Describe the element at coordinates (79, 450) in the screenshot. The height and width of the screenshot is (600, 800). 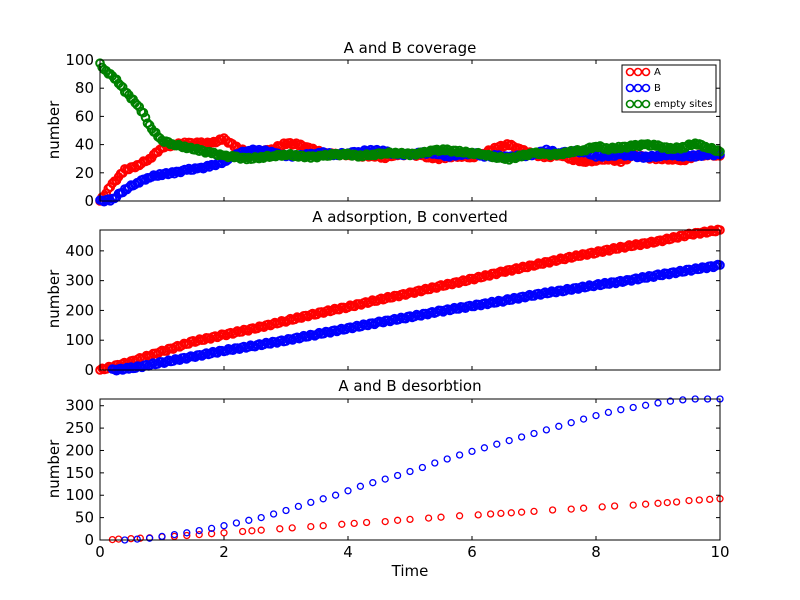
I see `y-tick-label: 200` at that location.